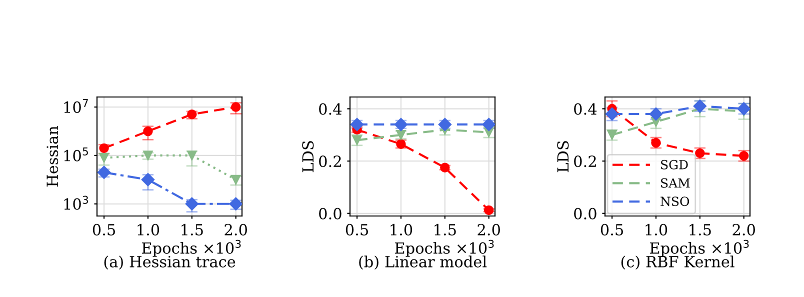  I want to click on legend-label: SAM, so click(675, 183).